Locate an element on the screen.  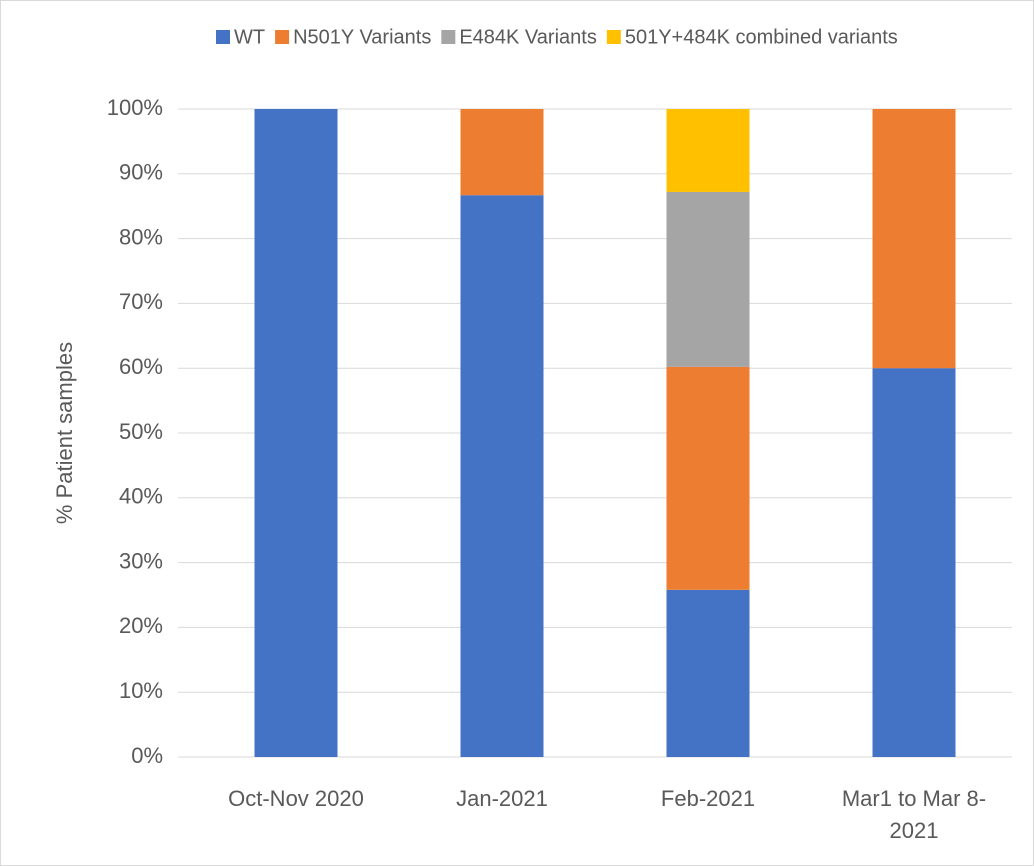
legend-label: N501Y Variants is located at coordinates (362, 37).